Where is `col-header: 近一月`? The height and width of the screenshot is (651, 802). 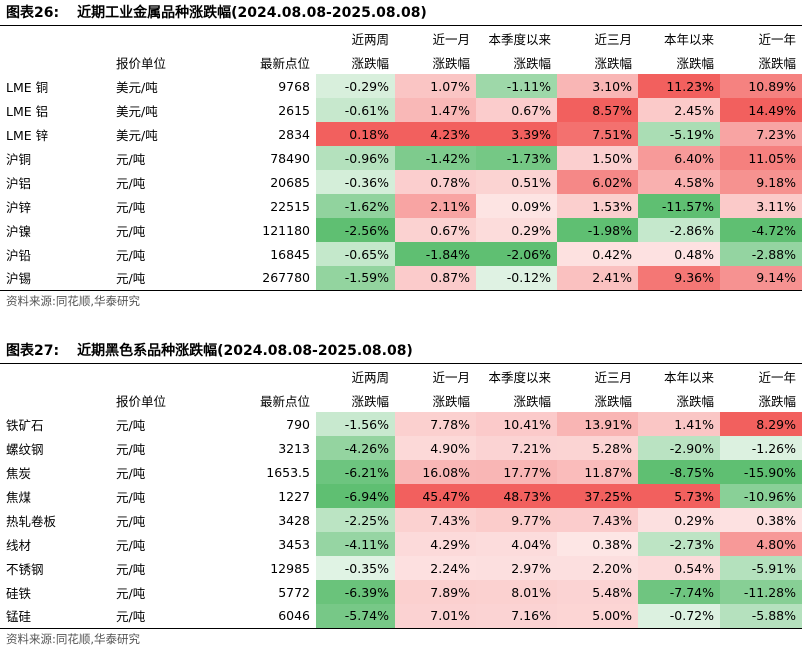 col-header: 近一月 is located at coordinates (451, 39).